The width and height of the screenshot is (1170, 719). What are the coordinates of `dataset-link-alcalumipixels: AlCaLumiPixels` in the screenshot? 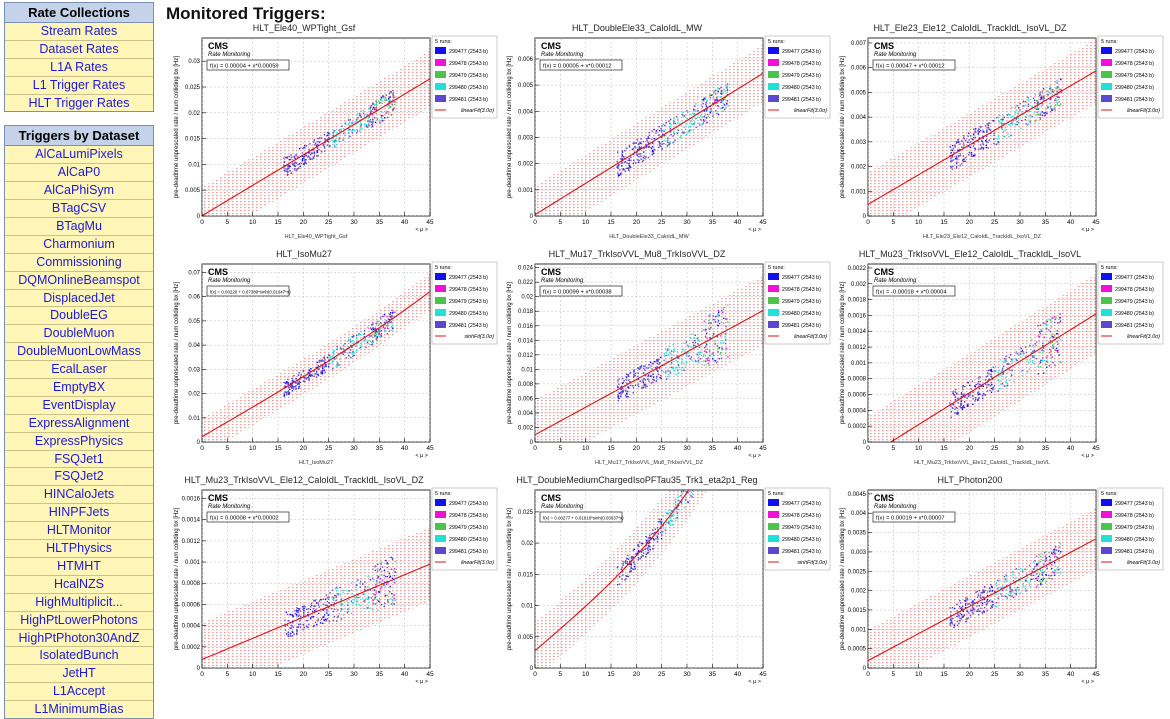 It's located at (79, 155).